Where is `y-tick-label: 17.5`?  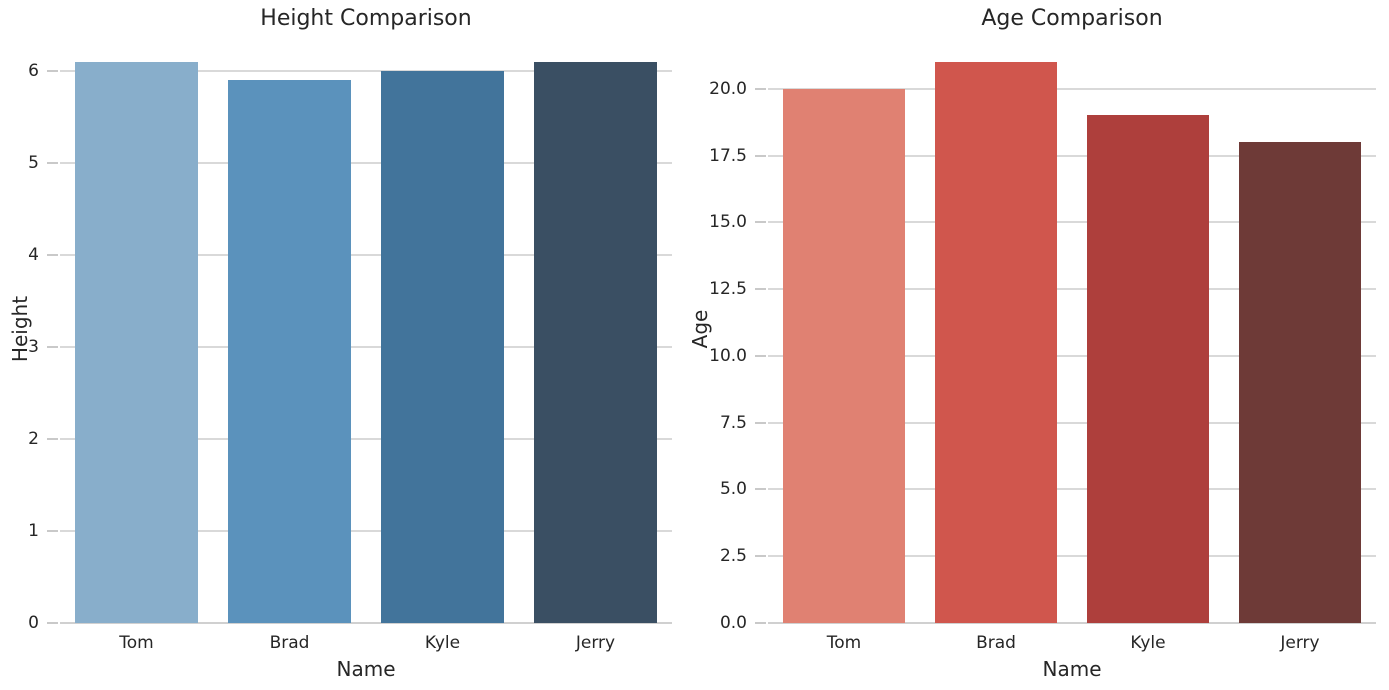 y-tick-label: 17.5 is located at coordinates (728, 155).